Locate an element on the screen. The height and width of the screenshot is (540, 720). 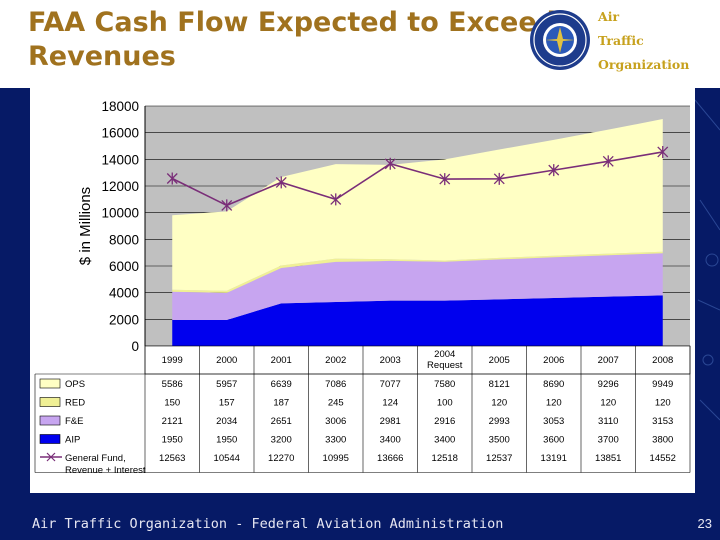
table-cell: 3053 is located at coordinates (553, 421).